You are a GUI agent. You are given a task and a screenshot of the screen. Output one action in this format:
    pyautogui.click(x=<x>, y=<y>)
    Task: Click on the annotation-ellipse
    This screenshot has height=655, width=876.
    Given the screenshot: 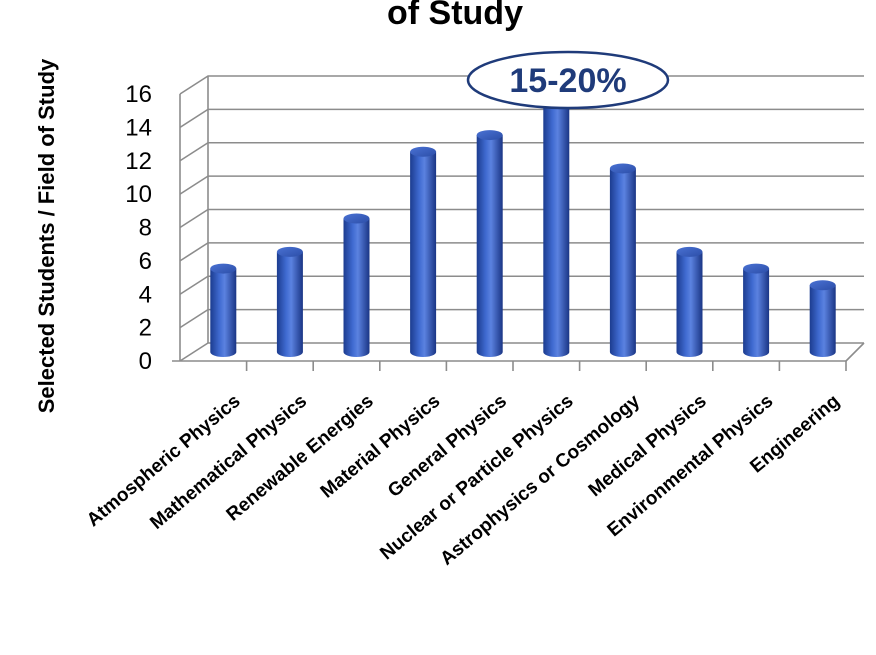 What is the action you would take?
    pyautogui.click(x=568, y=80)
    